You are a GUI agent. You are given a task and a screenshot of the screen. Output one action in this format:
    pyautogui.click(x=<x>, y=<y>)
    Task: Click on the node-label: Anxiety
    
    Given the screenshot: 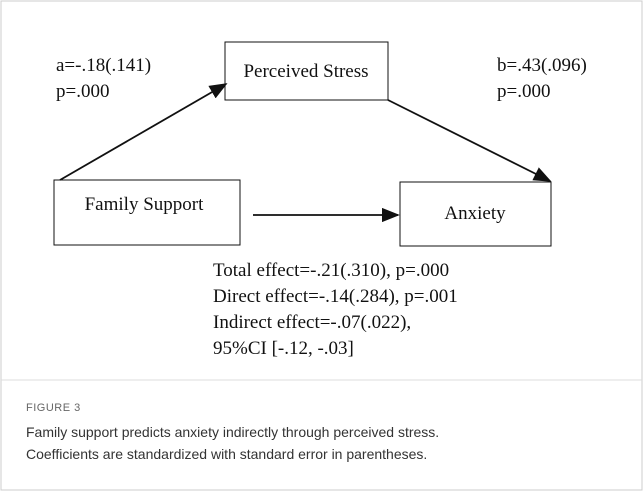 What is the action you would take?
    pyautogui.click(x=475, y=213)
    